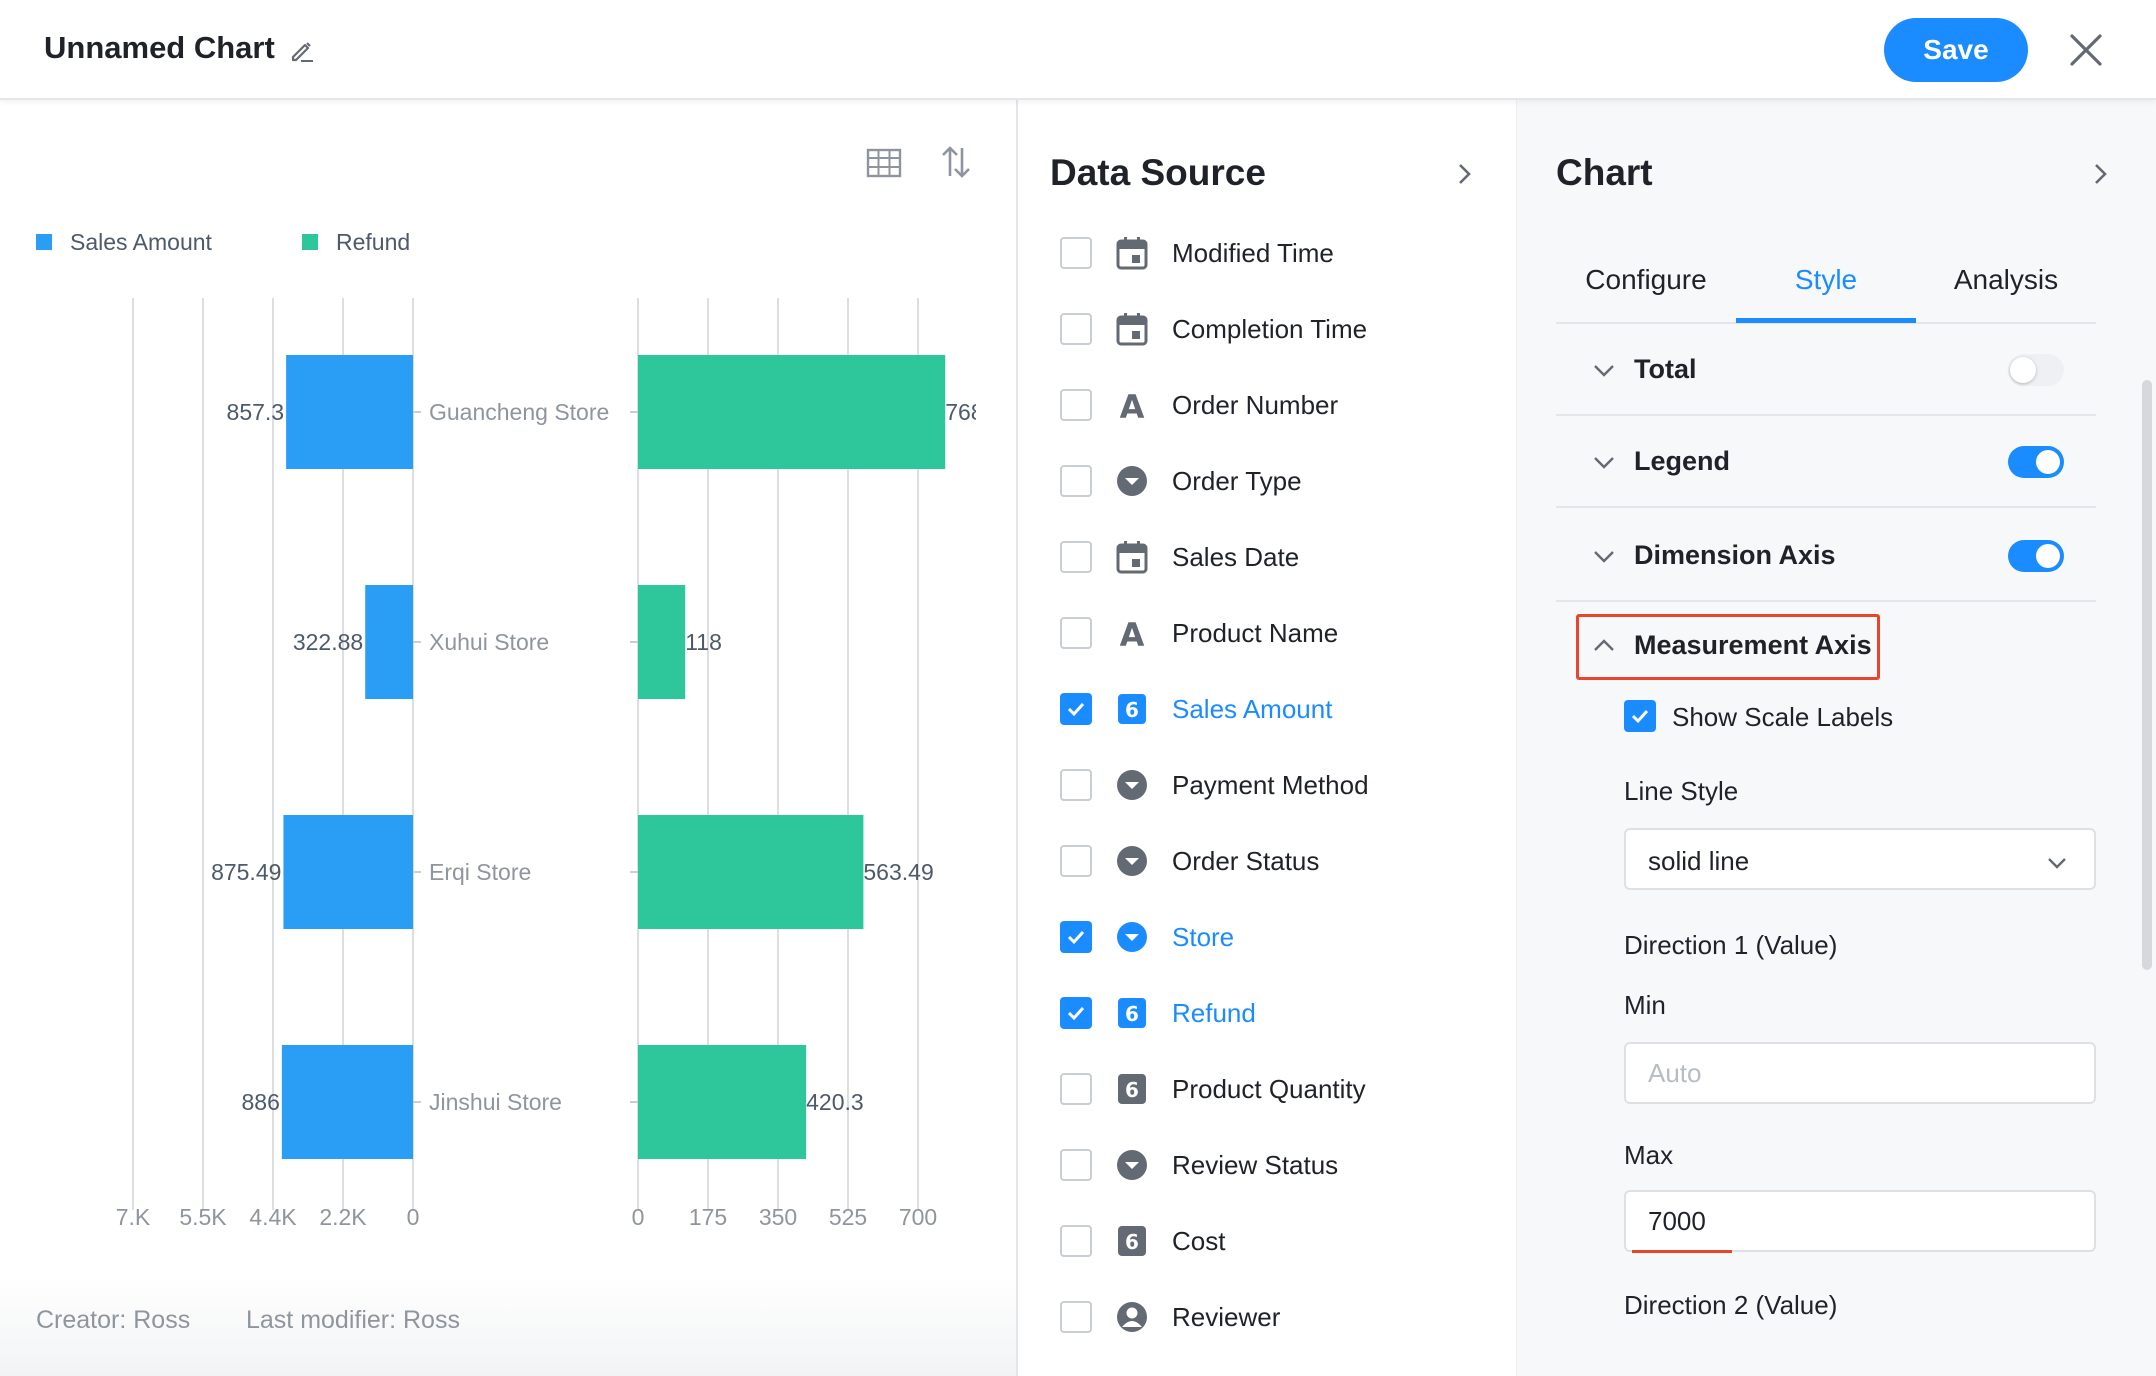 The width and height of the screenshot is (2156, 1376). I want to click on section-label: Measurement Axis, so click(1753, 645).